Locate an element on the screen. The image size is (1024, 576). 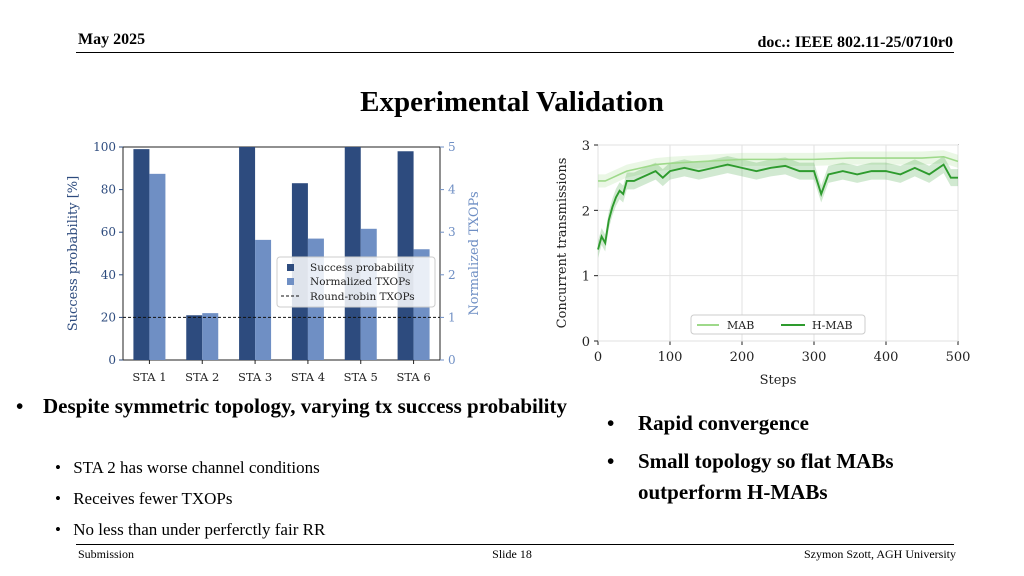
footer-submission: Submission is located at coordinates (106, 554).